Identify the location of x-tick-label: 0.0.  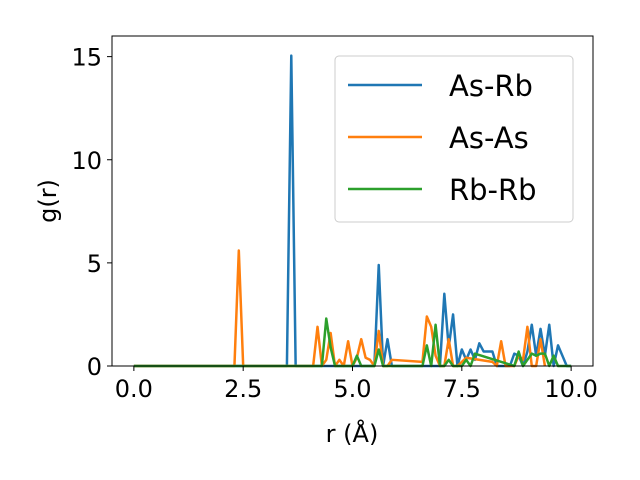
(134, 389).